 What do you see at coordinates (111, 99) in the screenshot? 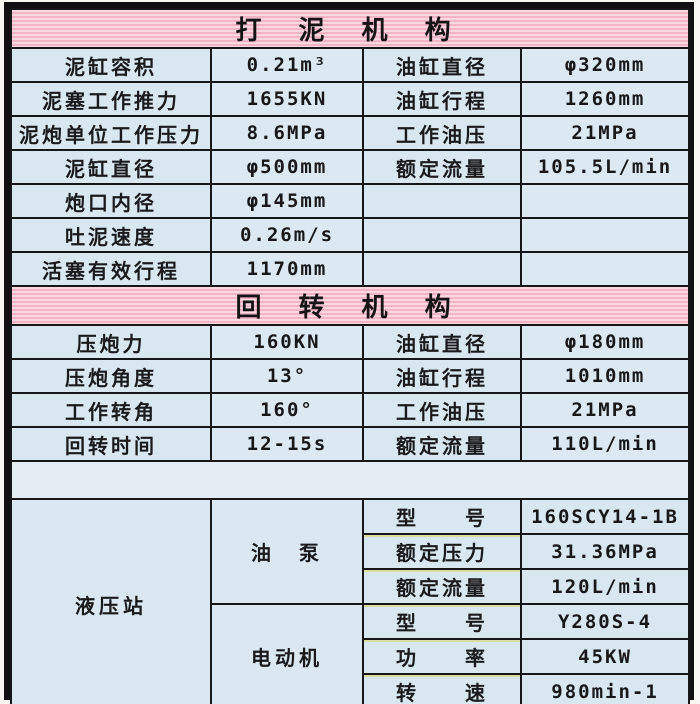
I see `spec-label: 泥塞工作推力` at bounding box center [111, 99].